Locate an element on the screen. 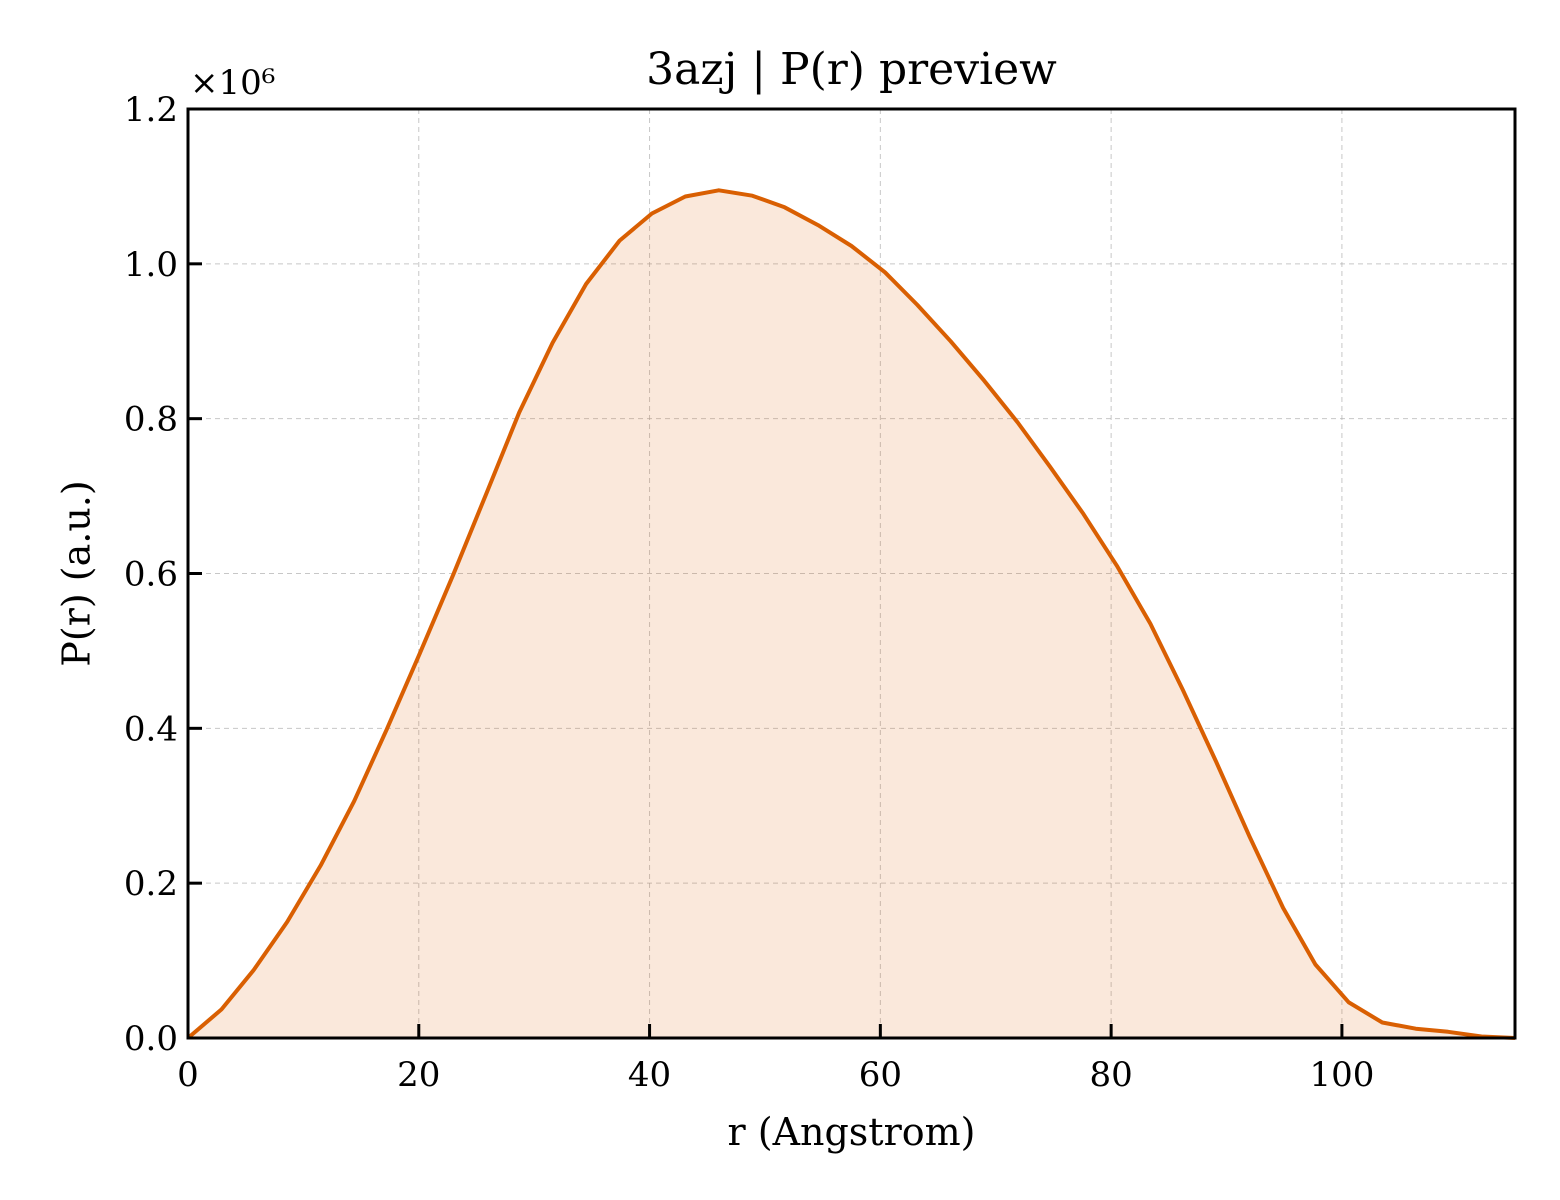 This screenshot has width=1560, height=1200. x-axis-label: r (Angstrom) is located at coordinates (852, 1132).